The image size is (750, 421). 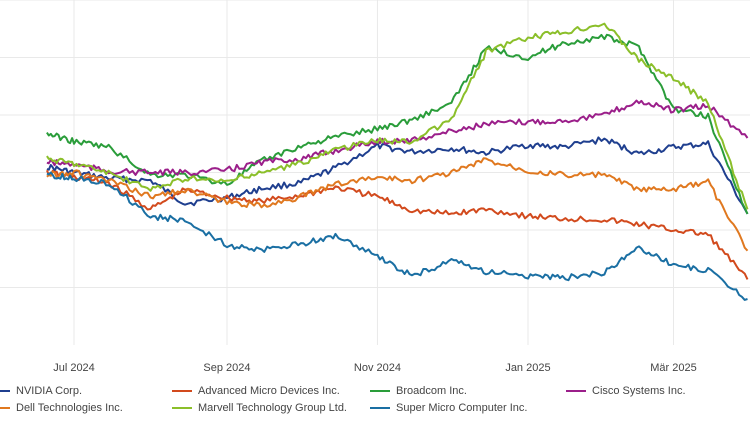 I want to click on legend-label: NVIDIA Corp., so click(x=49, y=391).